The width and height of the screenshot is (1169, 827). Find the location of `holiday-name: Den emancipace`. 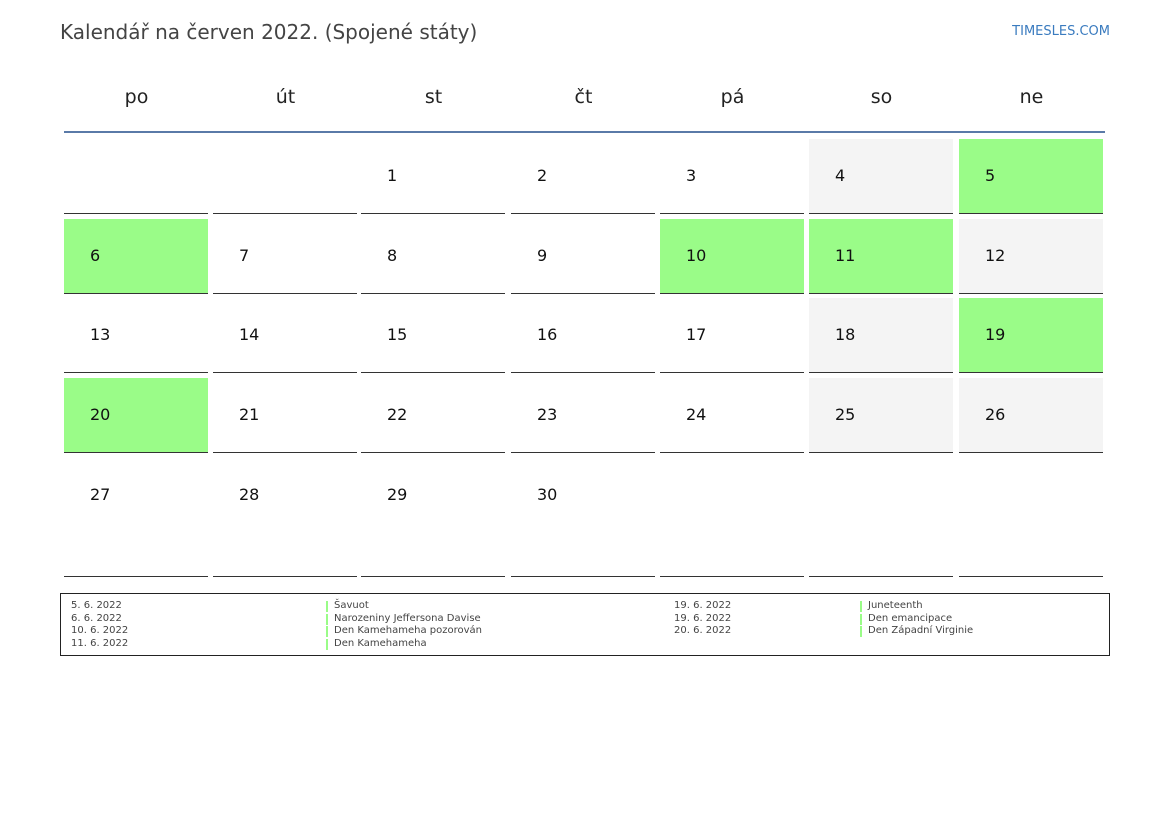

holiday-name: Den emancipace is located at coordinates (910, 618).